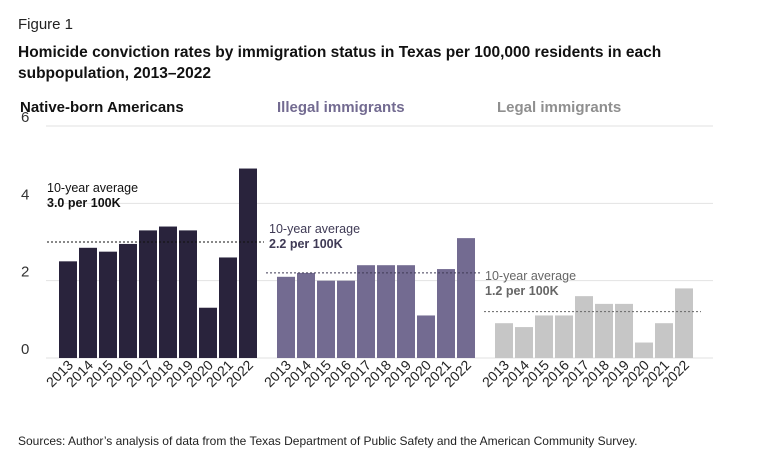 The height and width of the screenshot is (467, 759). What do you see at coordinates (559, 107) in the screenshot?
I see `series-label: Legal immigrants` at bounding box center [559, 107].